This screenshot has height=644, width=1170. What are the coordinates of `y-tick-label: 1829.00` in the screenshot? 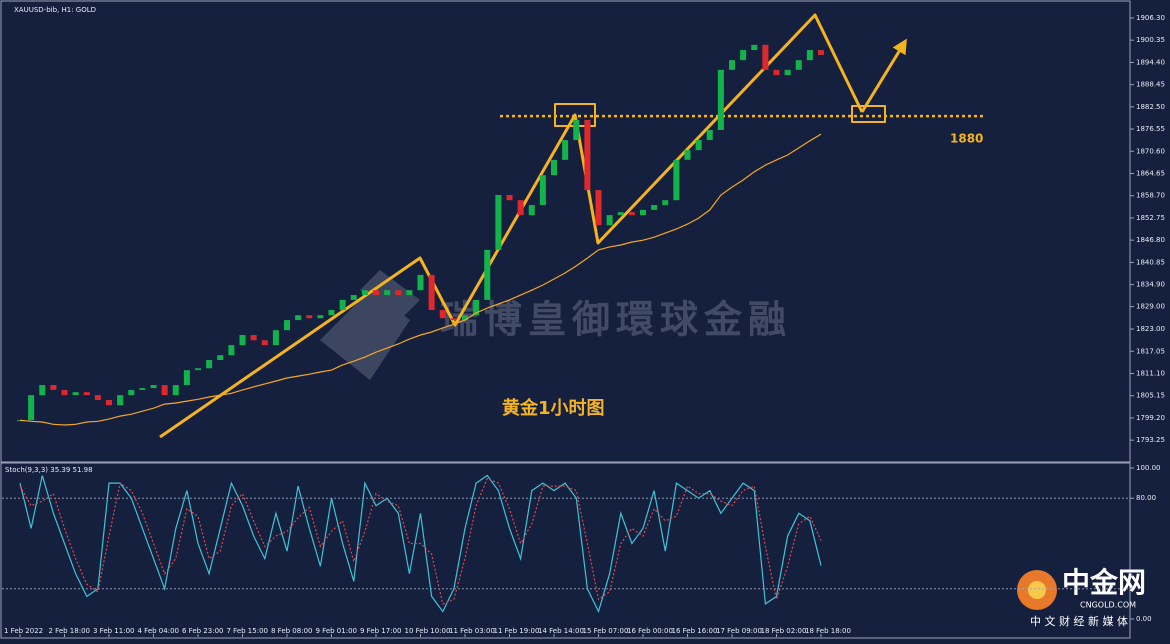 It's located at (1150, 307).